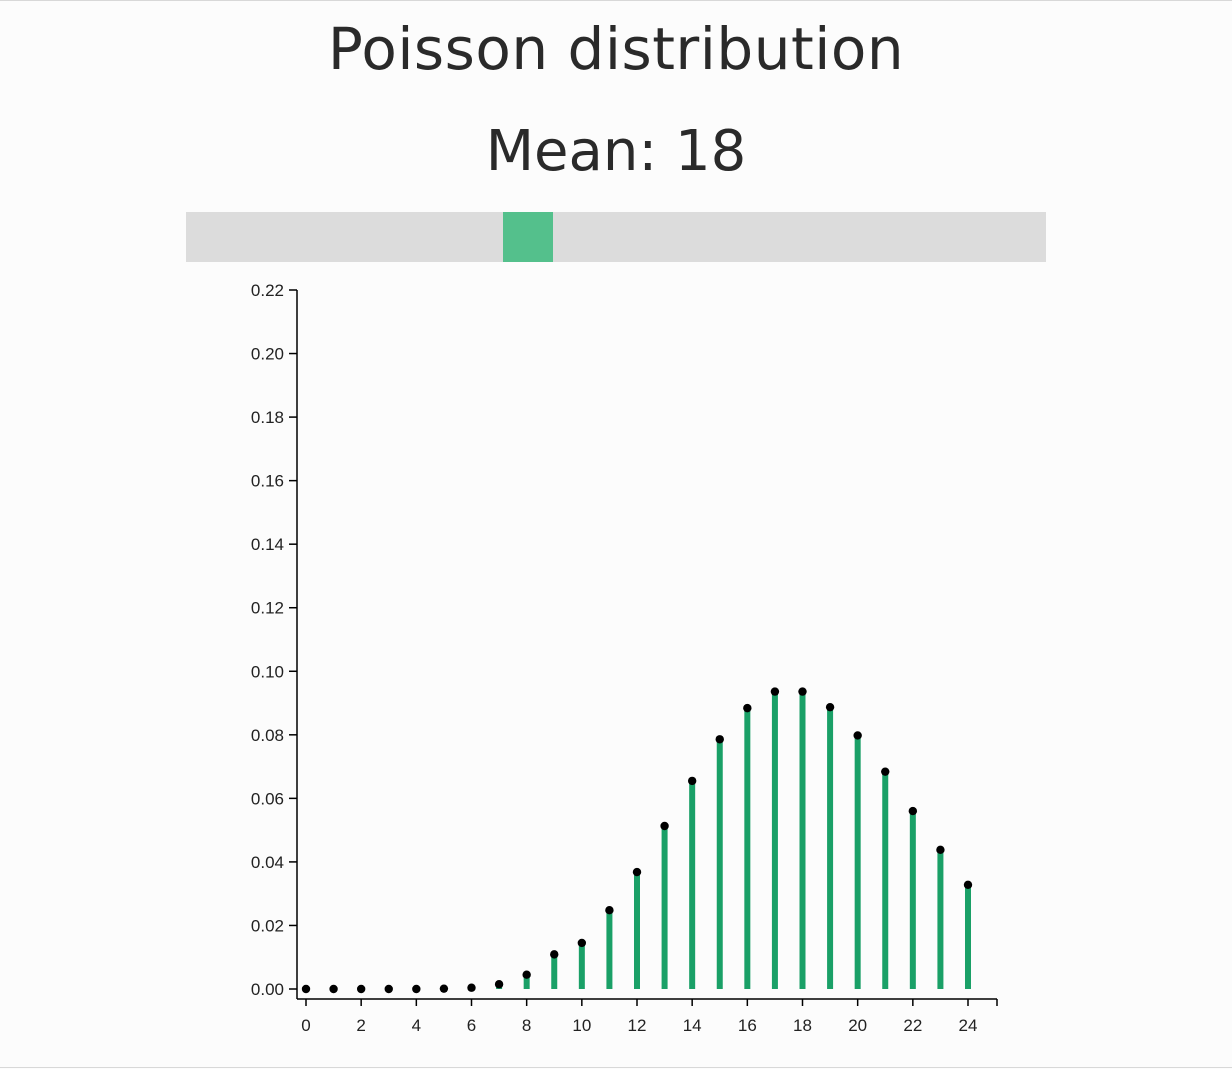 Image resolution: width=1232 pixels, height=1069 pixels. What do you see at coordinates (802, 1025) in the screenshot?
I see `x-tick-label: 18` at bounding box center [802, 1025].